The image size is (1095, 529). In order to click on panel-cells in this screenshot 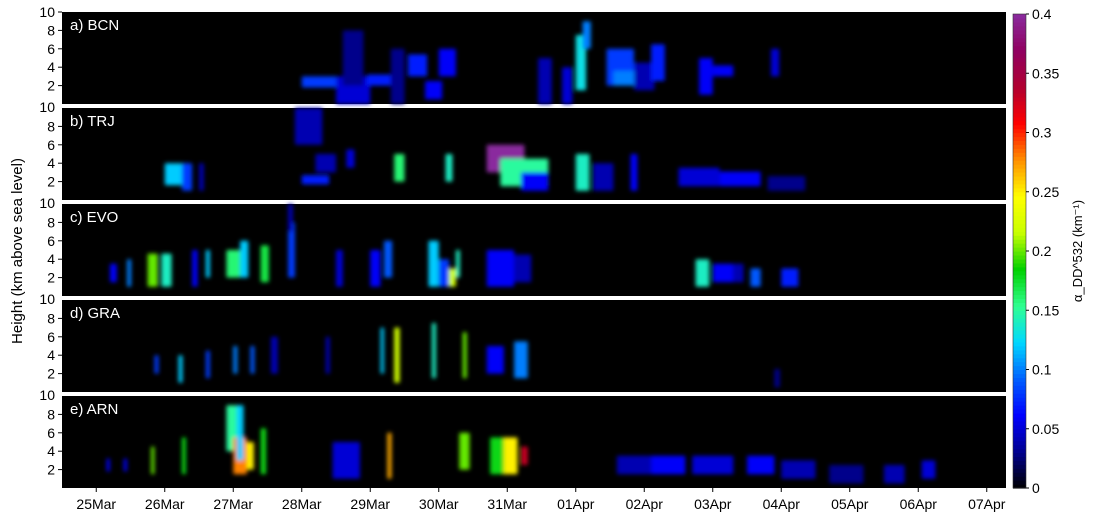, I will do `click(540, 62)`.